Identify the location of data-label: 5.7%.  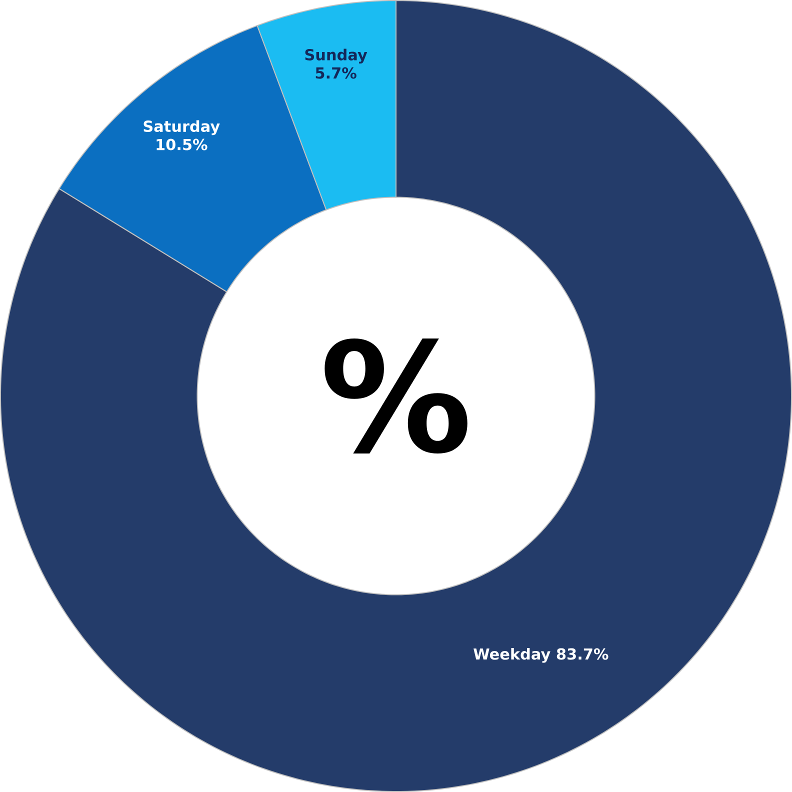
(336, 73).